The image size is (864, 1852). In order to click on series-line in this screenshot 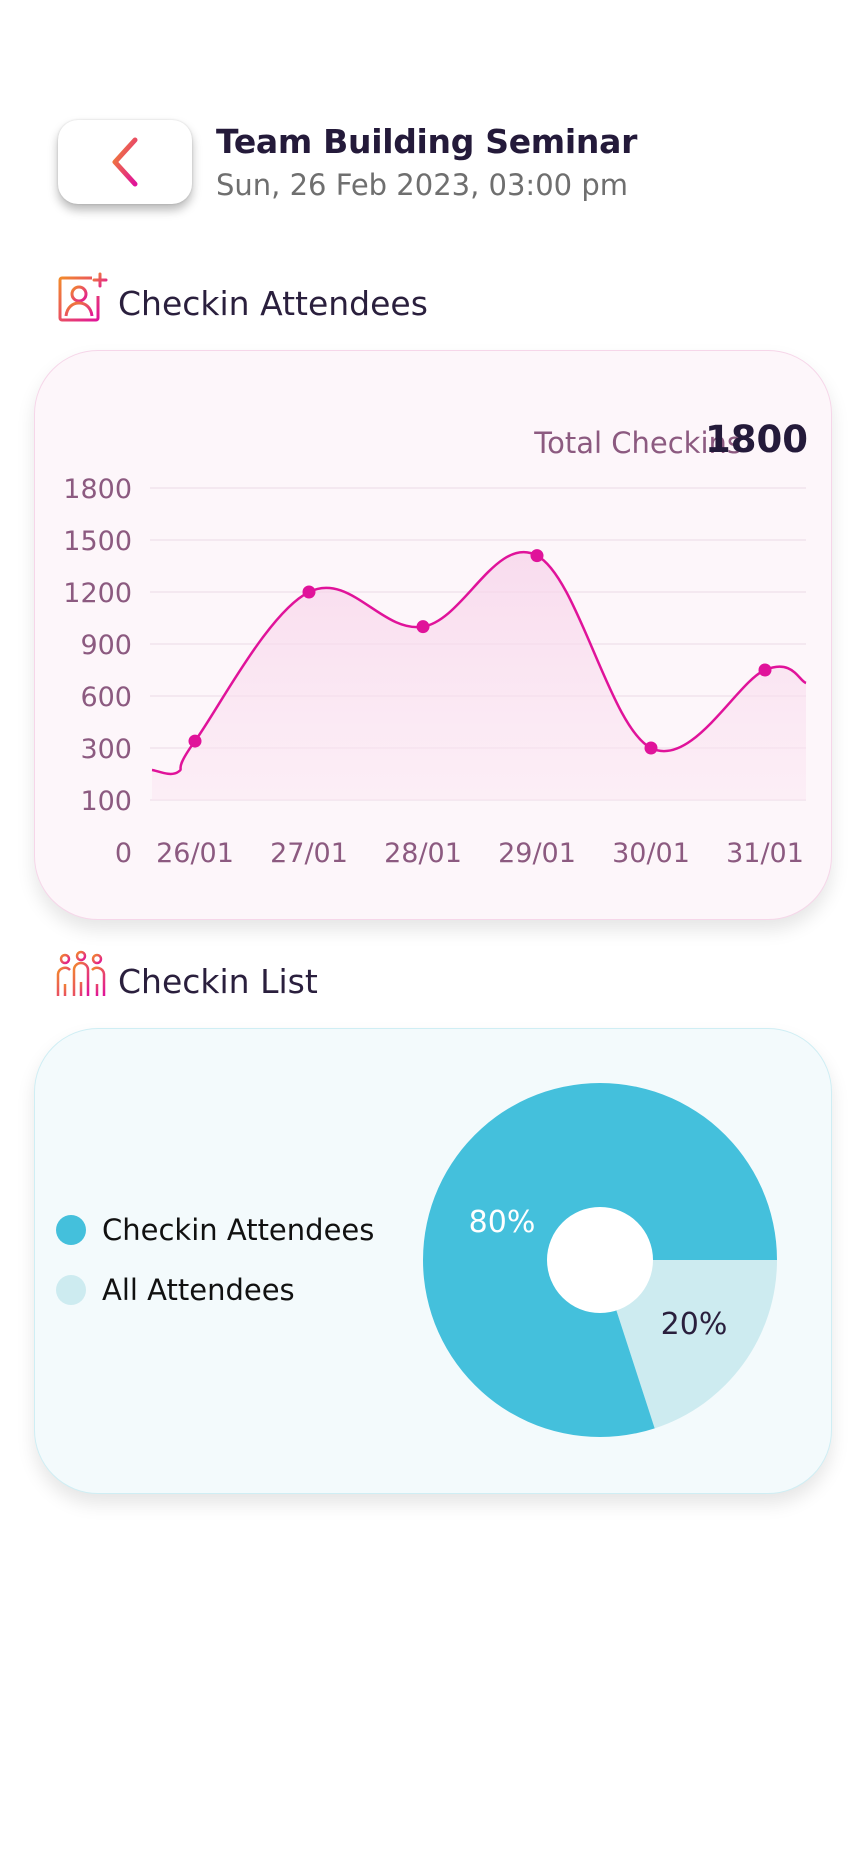, I will do `click(479, 663)`.